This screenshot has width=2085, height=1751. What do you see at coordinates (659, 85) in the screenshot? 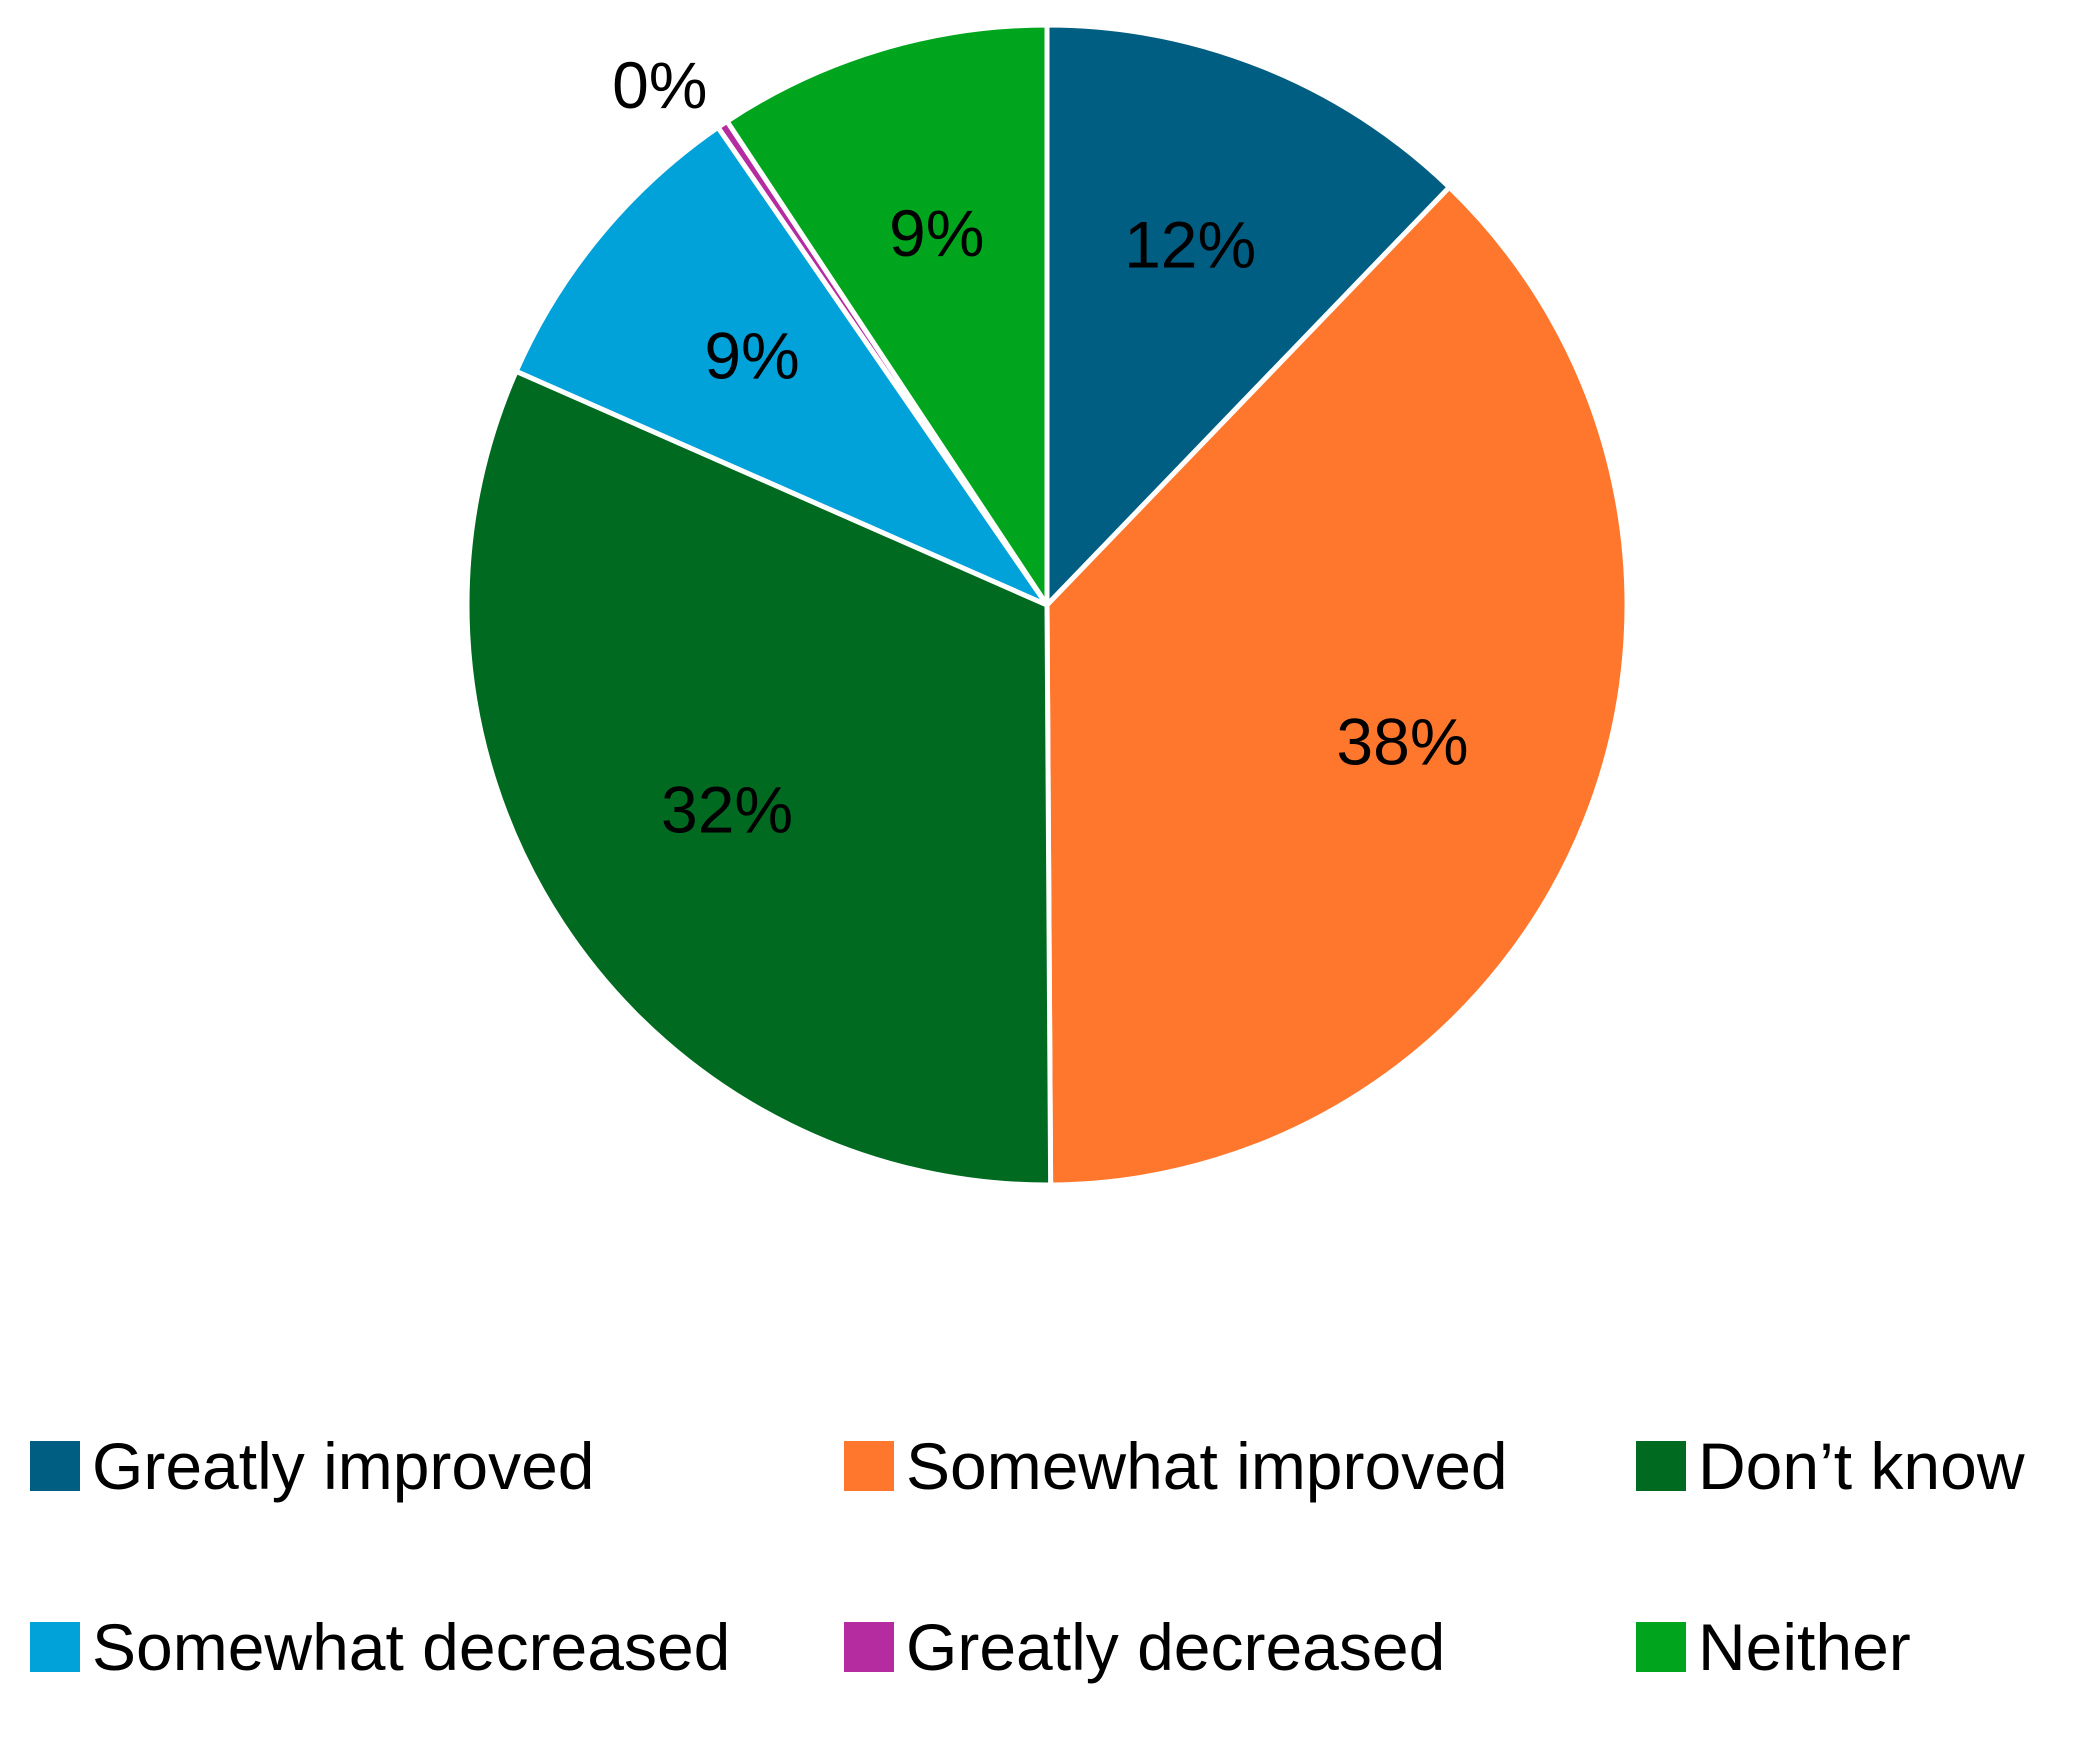
I see `data-label-greatly-decreased: 0%` at bounding box center [659, 85].